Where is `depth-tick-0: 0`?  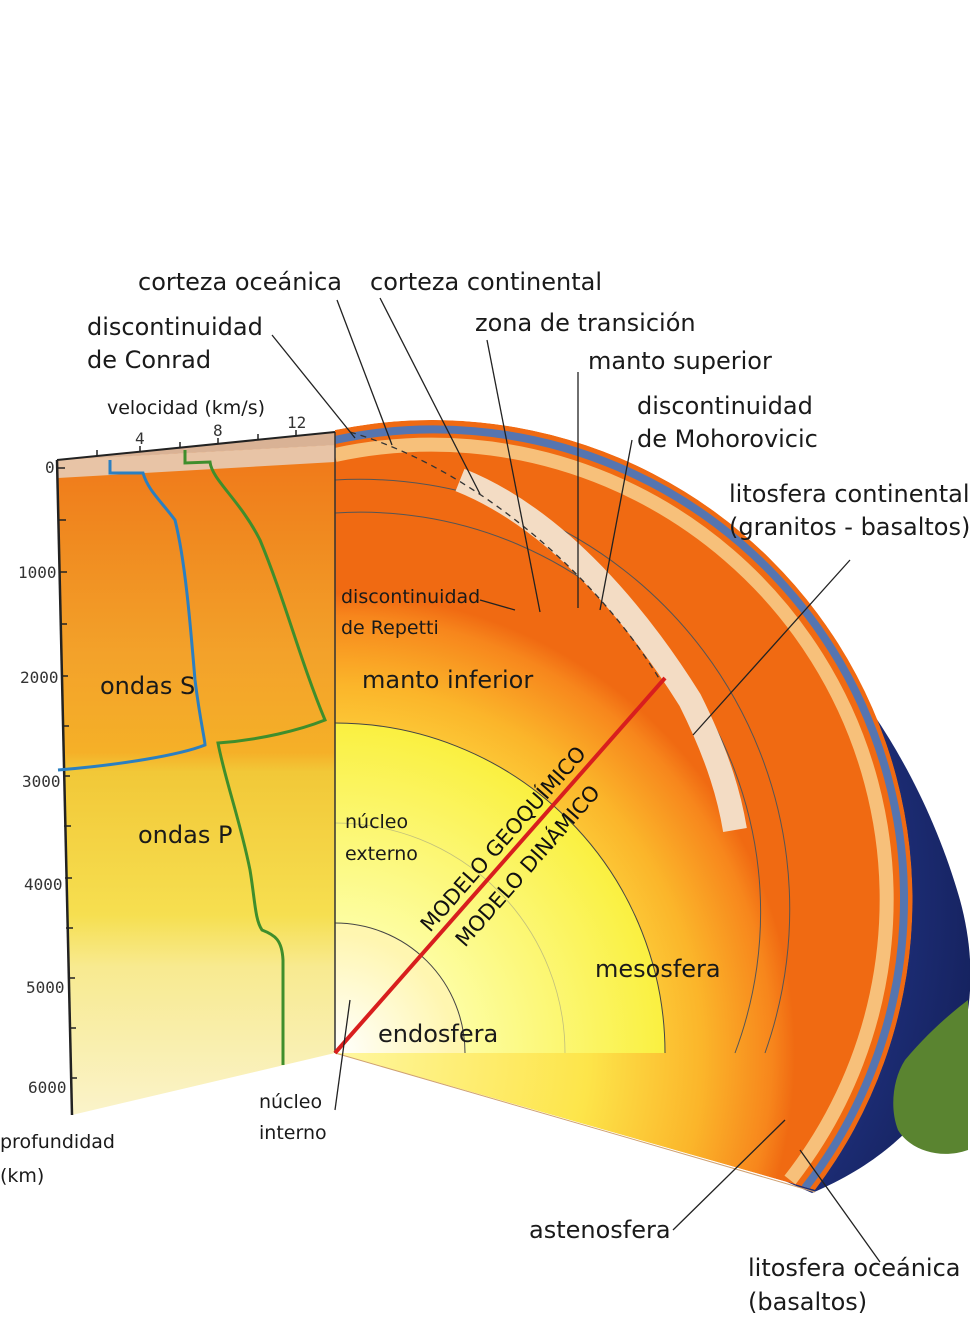
depth-tick-0: 0 is located at coordinates (50, 467).